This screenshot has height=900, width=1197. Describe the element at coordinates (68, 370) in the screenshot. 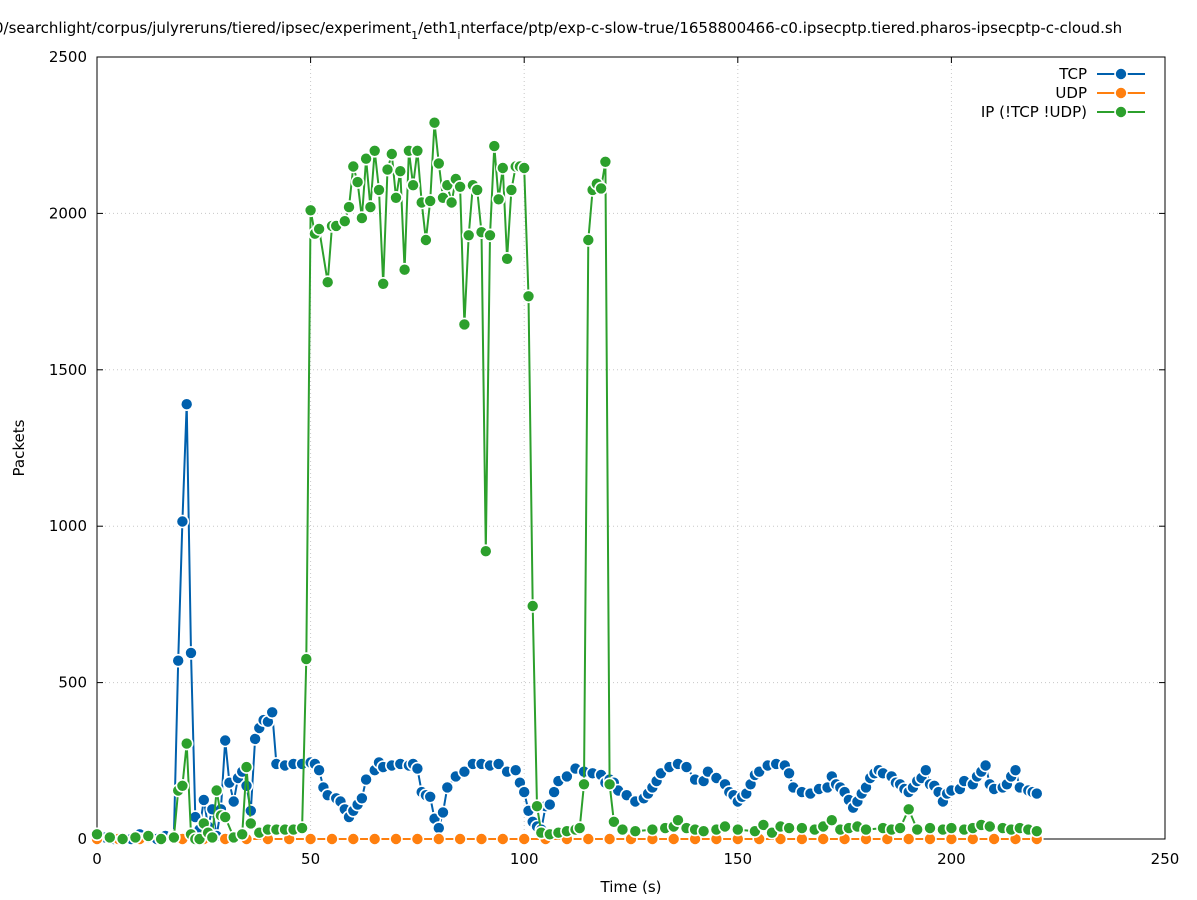

I see `y-tick-label: 1500` at that location.